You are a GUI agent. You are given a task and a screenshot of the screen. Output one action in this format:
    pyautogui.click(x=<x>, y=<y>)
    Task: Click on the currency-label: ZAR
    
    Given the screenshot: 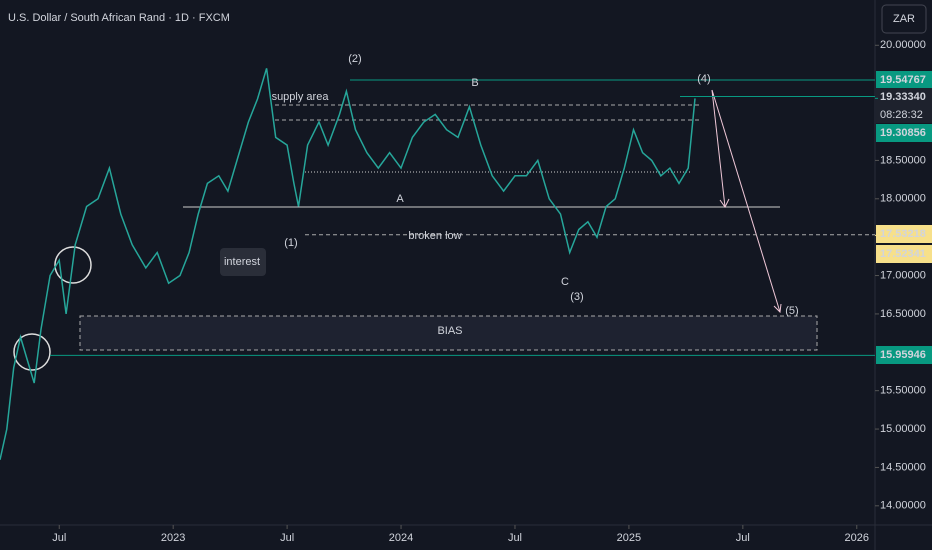 What is the action you would take?
    pyautogui.click(x=904, y=19)
    